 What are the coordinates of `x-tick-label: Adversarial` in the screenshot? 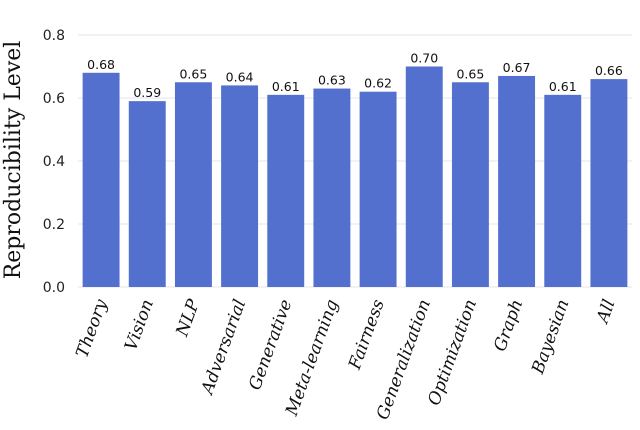 It's located at (223, 348).